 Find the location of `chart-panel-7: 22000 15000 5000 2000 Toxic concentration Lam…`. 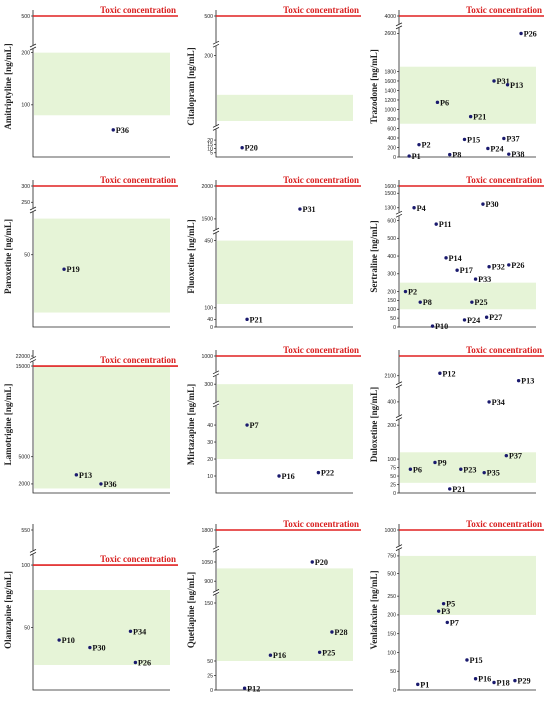

chart-panel-7: 22000 15000 5000 2000 Toxic concentration Lam… is located at coordinates (90, 422).